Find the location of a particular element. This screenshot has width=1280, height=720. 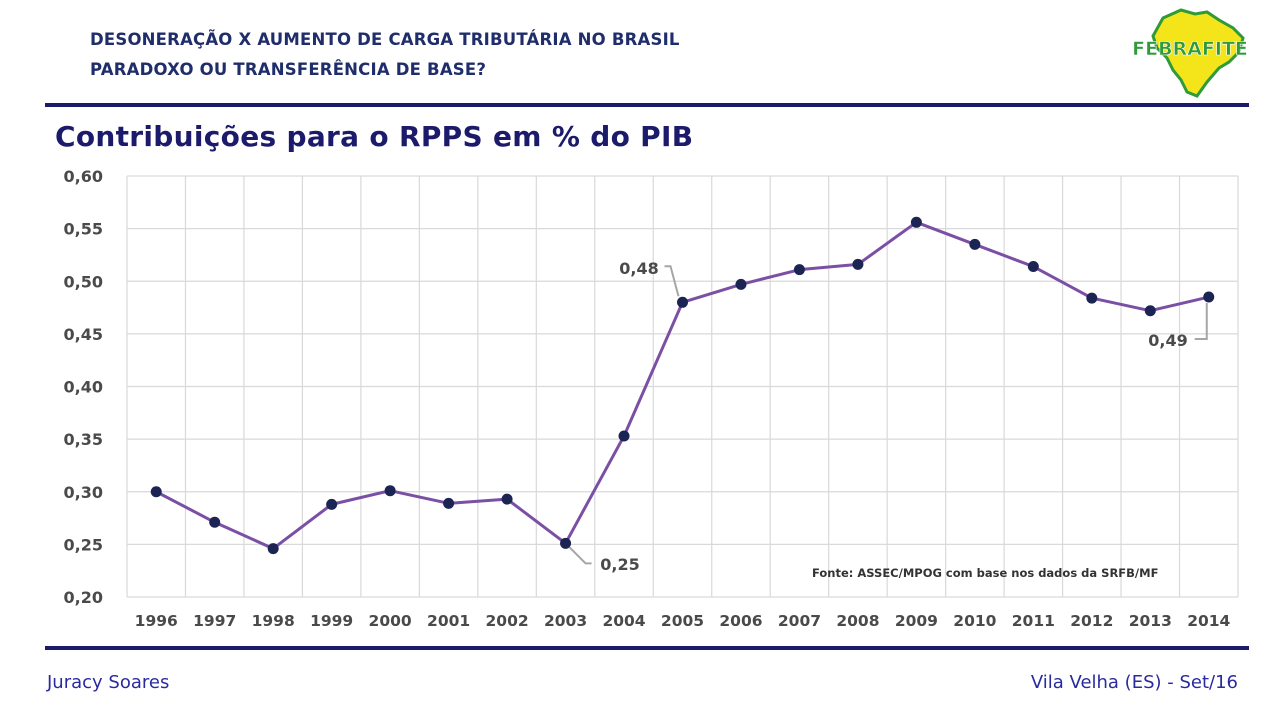

x-tick-label: 1997 is located at coordinates (214, 621).